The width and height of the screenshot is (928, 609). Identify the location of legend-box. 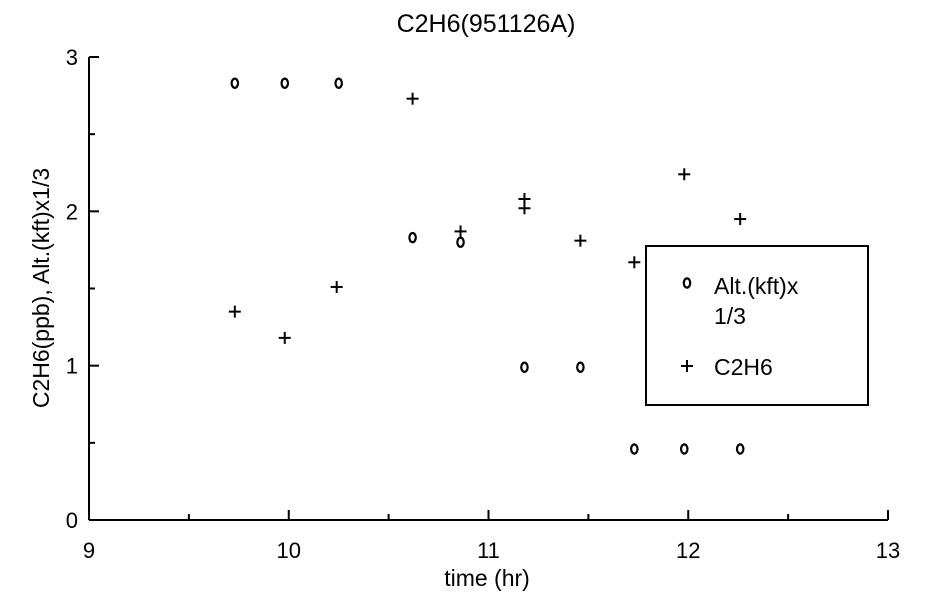
(757, 325).